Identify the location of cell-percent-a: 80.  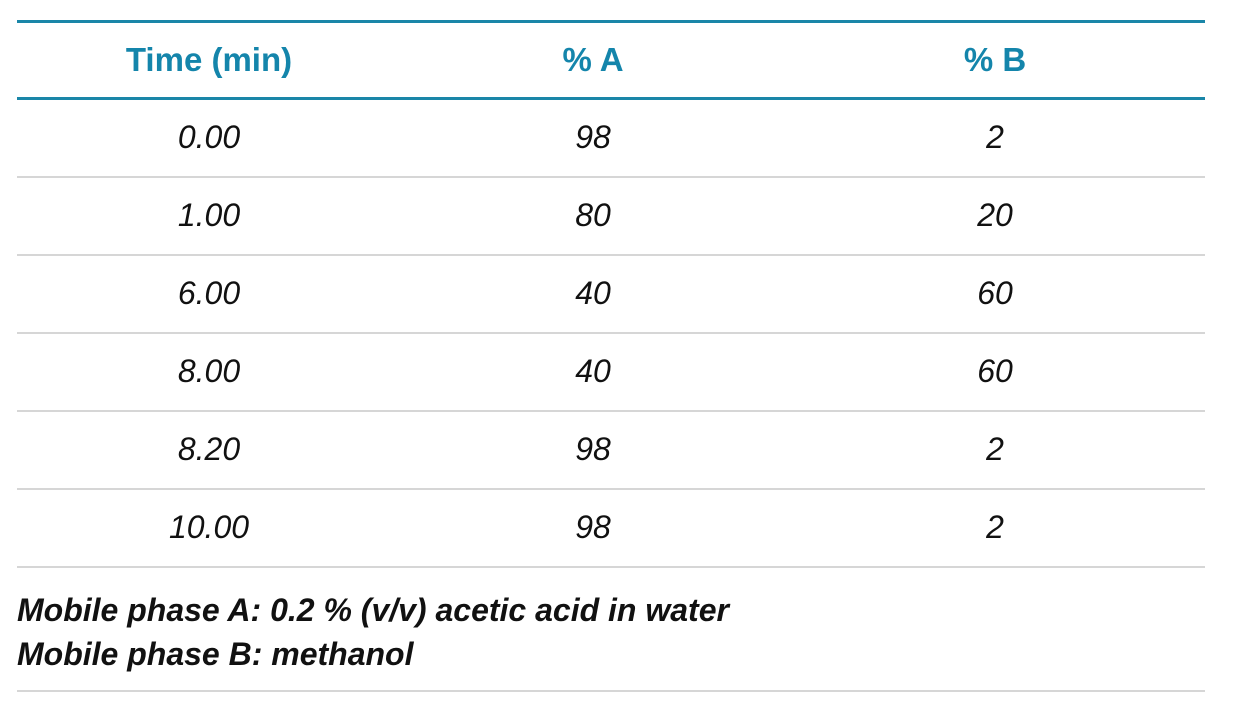
(593, 216).